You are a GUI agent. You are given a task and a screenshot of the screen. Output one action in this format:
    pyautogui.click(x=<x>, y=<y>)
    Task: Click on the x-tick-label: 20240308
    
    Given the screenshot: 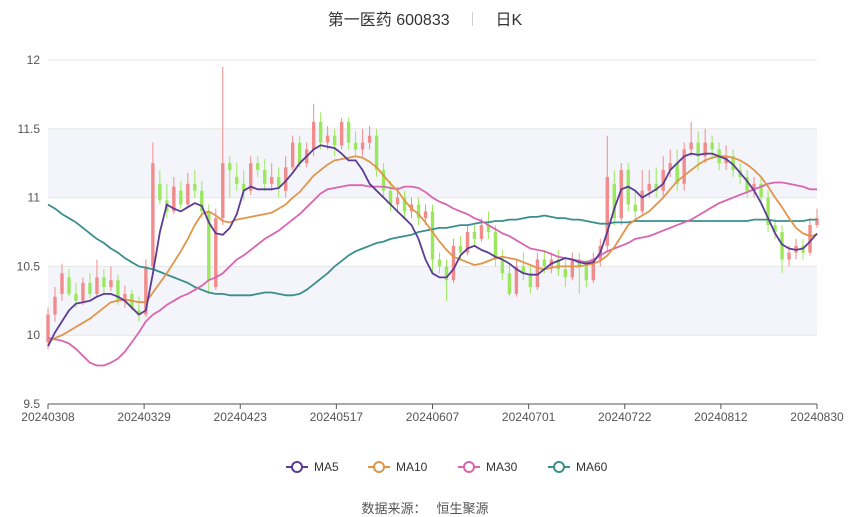 What is the action you would take?
    pyautogui.click(x=48, y=417)
    